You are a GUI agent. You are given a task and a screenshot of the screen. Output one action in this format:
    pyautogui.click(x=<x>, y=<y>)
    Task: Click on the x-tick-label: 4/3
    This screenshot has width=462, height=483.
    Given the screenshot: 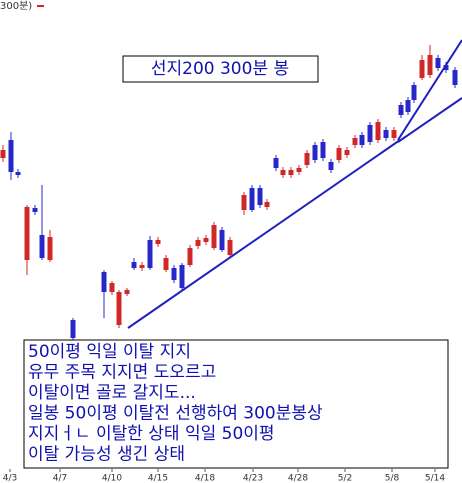 What is the action you would take?
    pyautogui.click(x=10, y=478)
    